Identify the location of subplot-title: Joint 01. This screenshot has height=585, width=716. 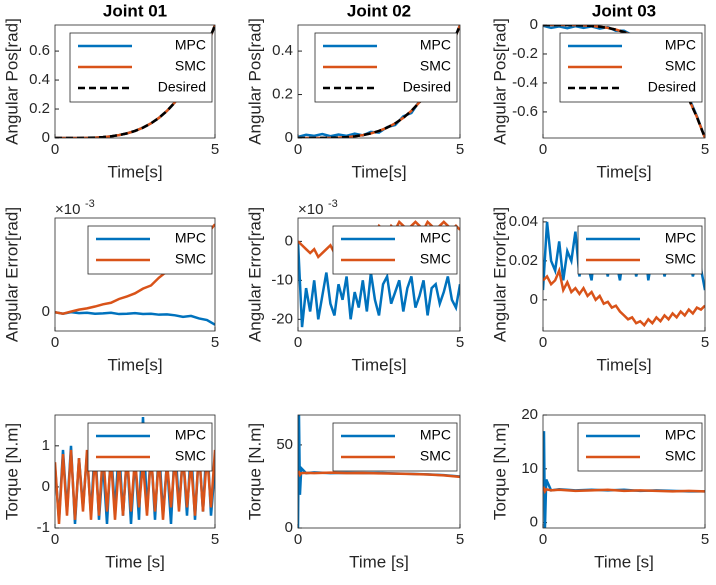
(135, 10).